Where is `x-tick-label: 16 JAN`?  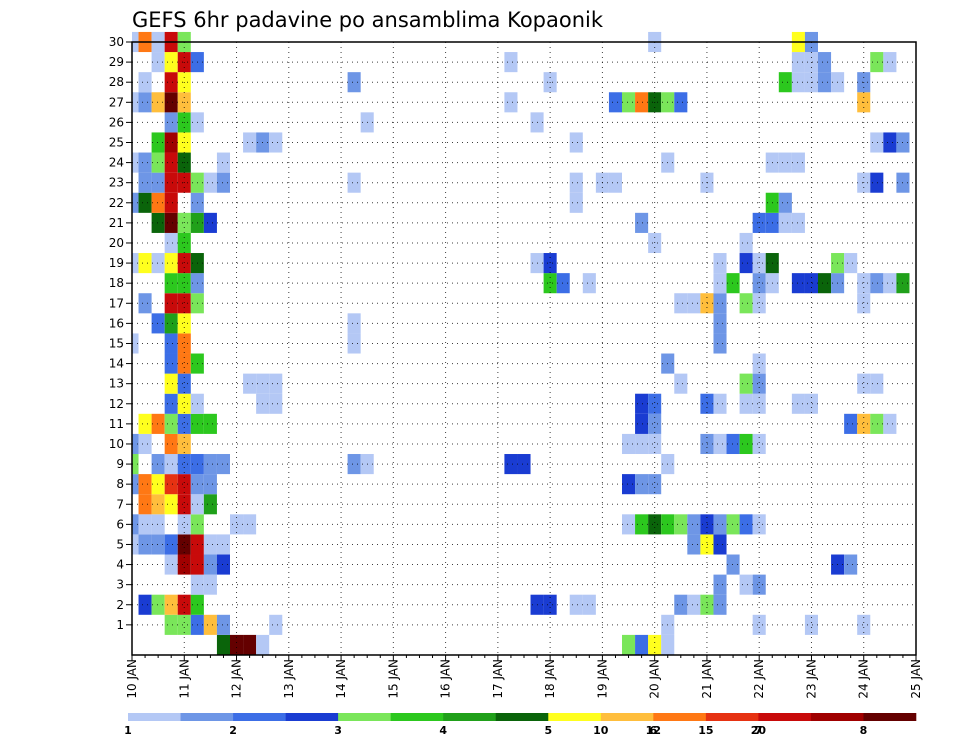 x-tick-label: 16 JAN is located at coordinates (446, 679).